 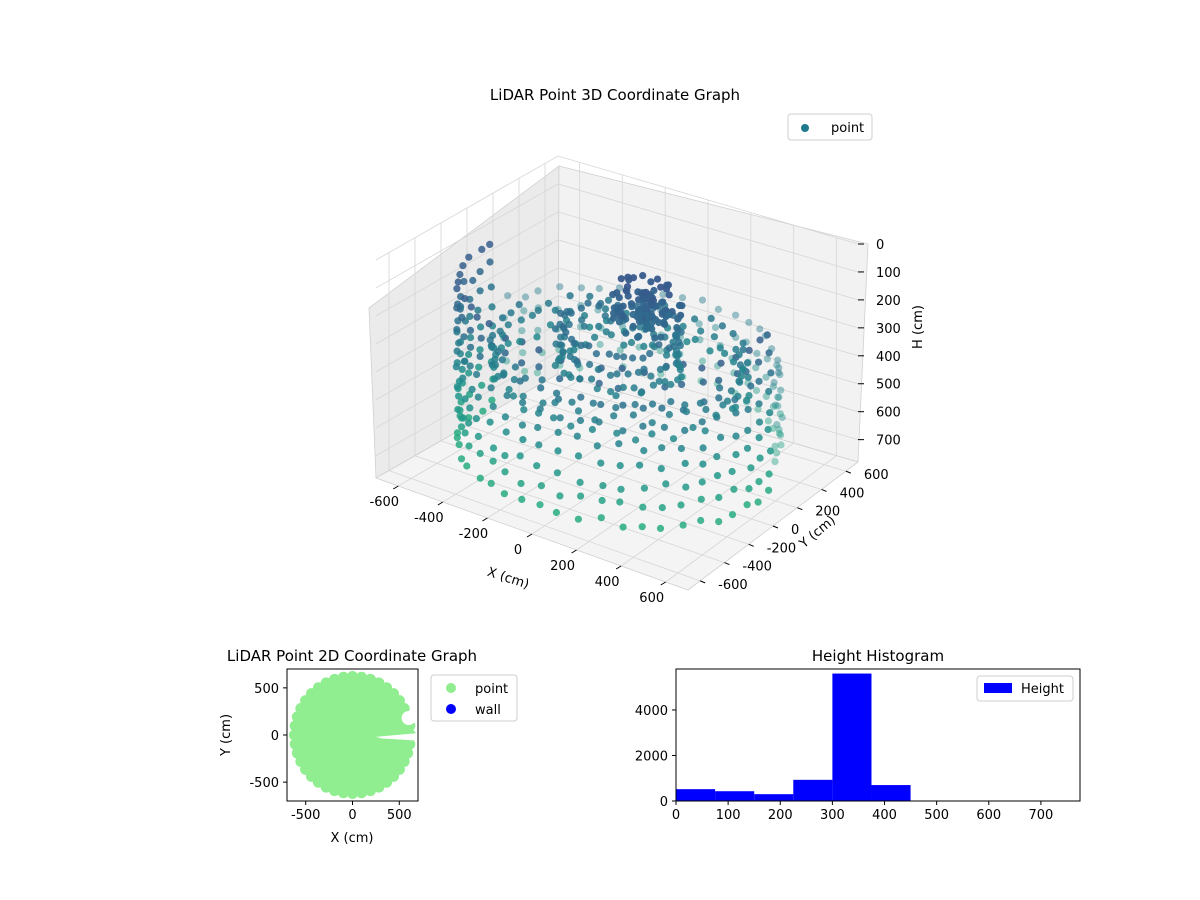 What do you see at coordinates (676, 815) in the screenshot?
I see `x-tick-hist: 0` at bounding box center [676, 815].